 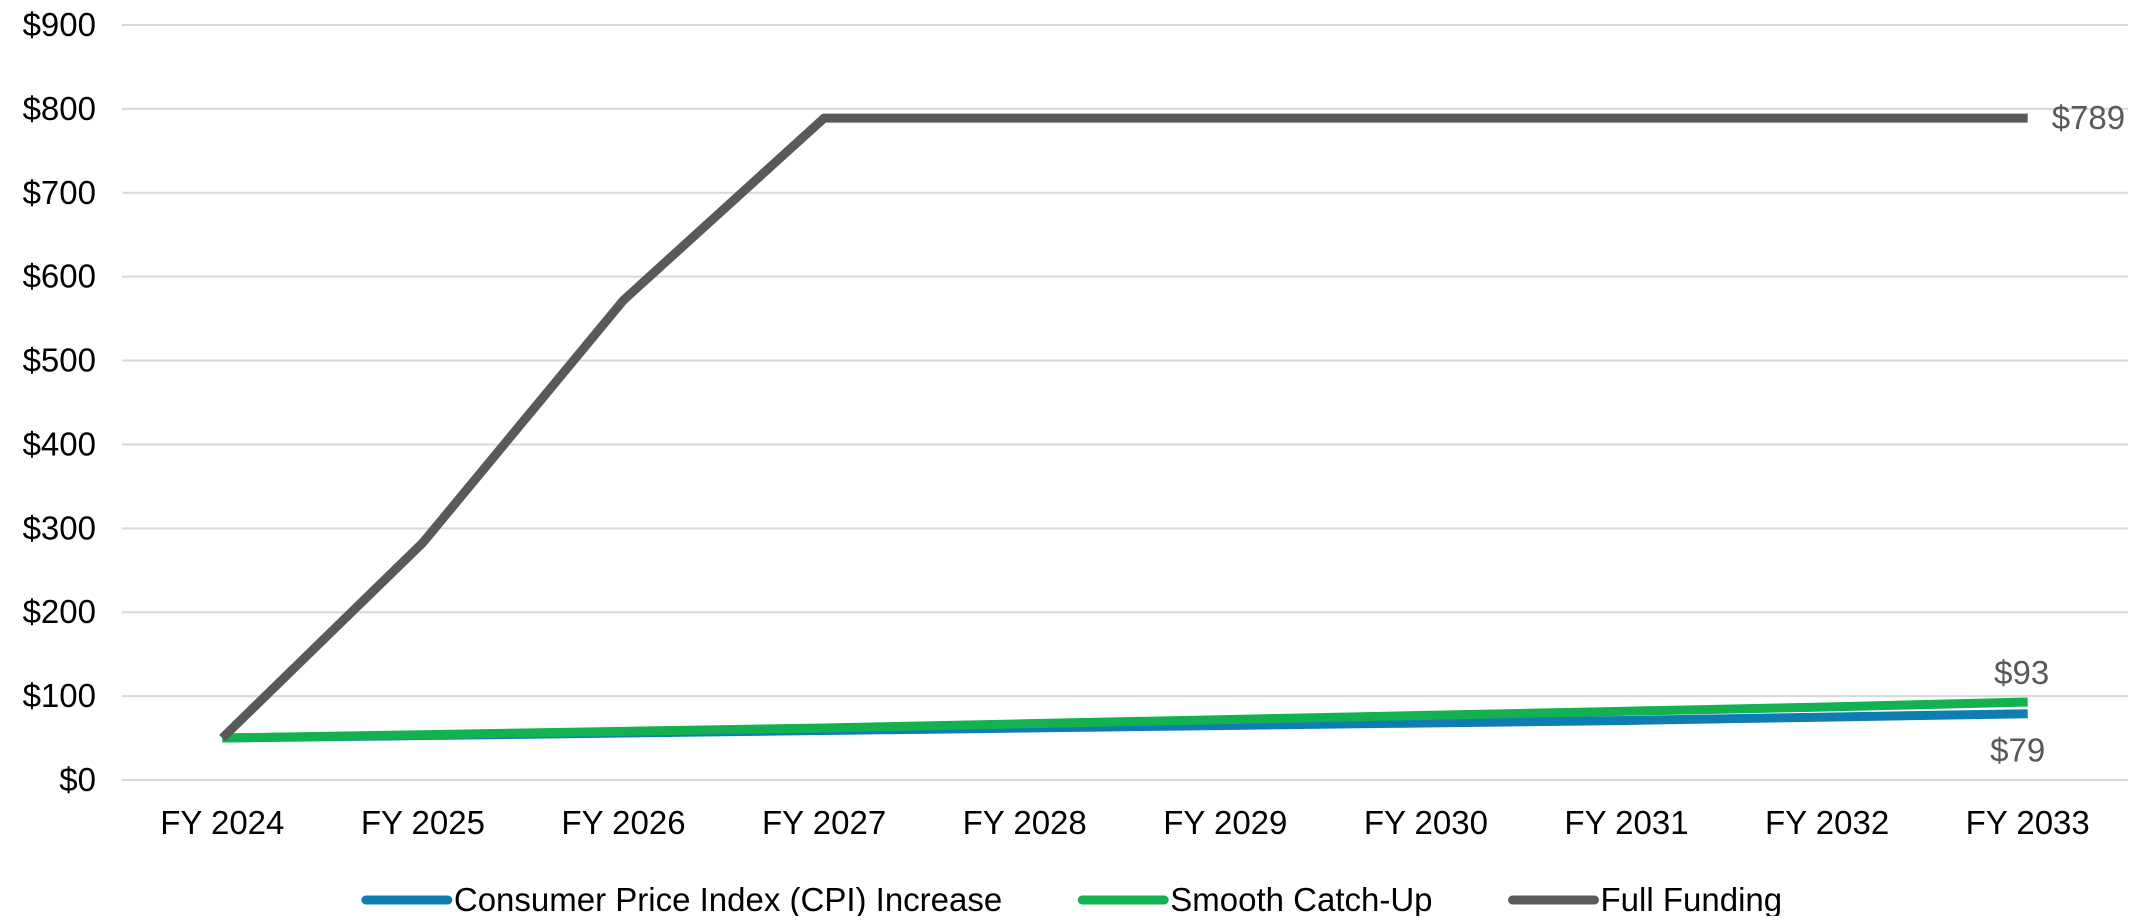 I want to click on x-tick-label: FY 2029, so click(x=1225, y=822).